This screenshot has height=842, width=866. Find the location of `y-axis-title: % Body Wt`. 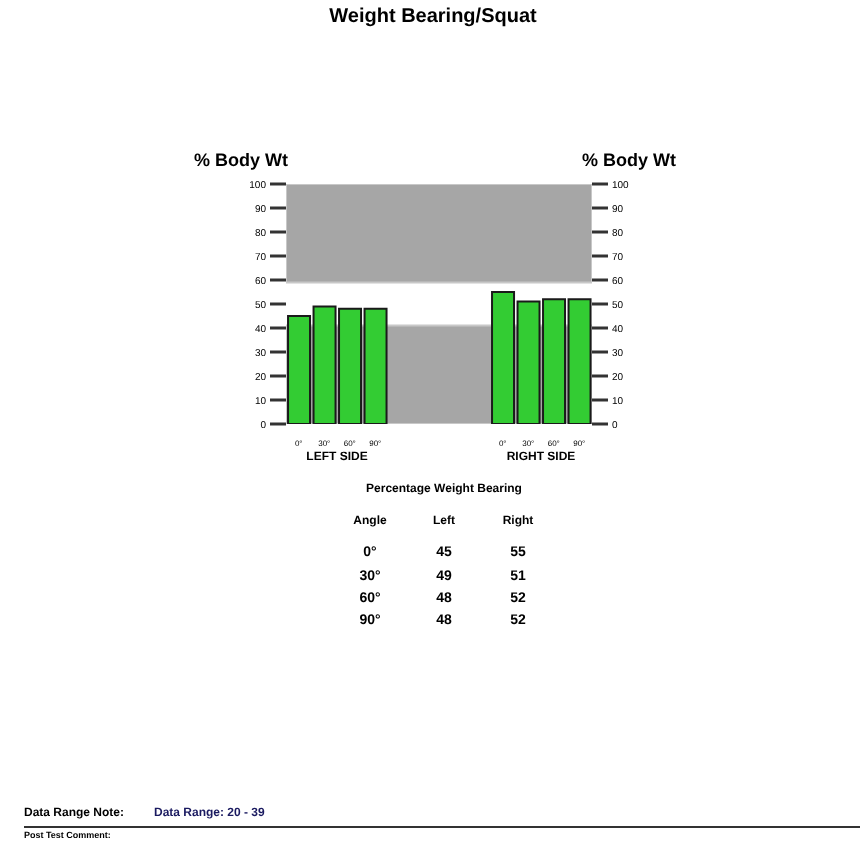

y-axis-title: % Body Wt is located at coordinates (241, 160).